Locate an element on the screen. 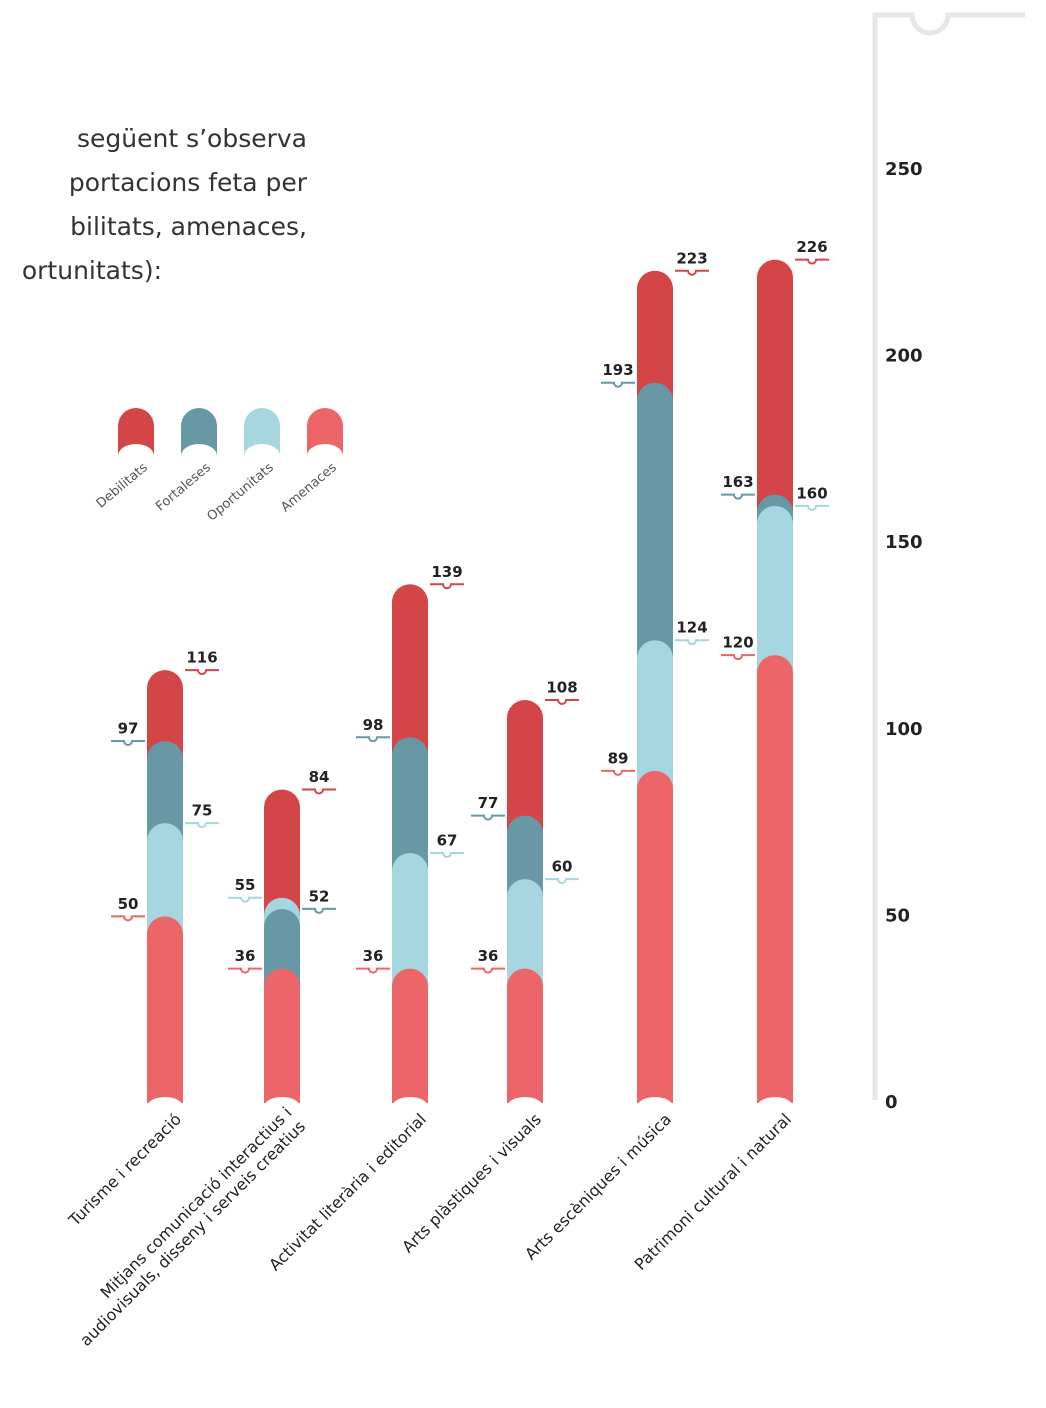 This screenshot has width=1046, height=1408. value-label: 160 is located at coordinates (811, 493).